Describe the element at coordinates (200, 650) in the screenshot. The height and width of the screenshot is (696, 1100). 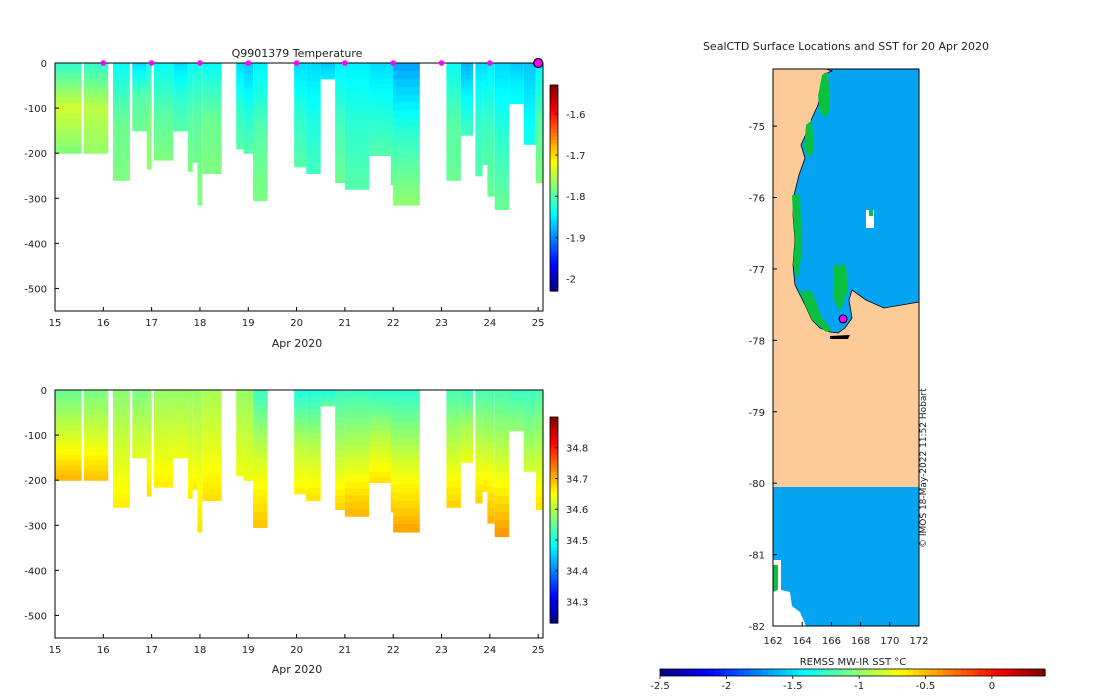
I see `x-tick-label: 18` at that location.